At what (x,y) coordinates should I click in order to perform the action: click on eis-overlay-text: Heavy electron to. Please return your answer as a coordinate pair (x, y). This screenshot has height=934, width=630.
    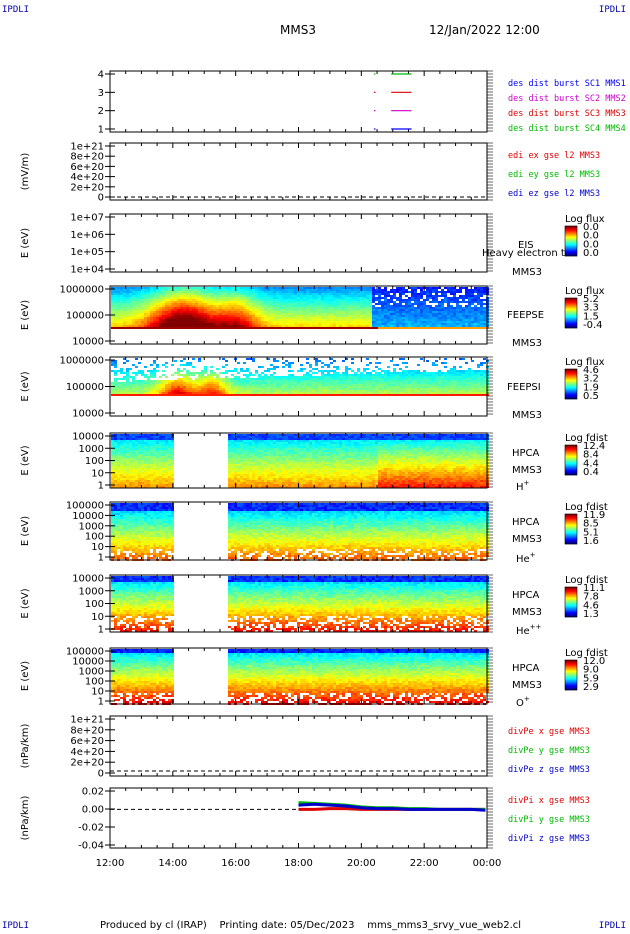
    Looking at the image, I should click on (526, 253).